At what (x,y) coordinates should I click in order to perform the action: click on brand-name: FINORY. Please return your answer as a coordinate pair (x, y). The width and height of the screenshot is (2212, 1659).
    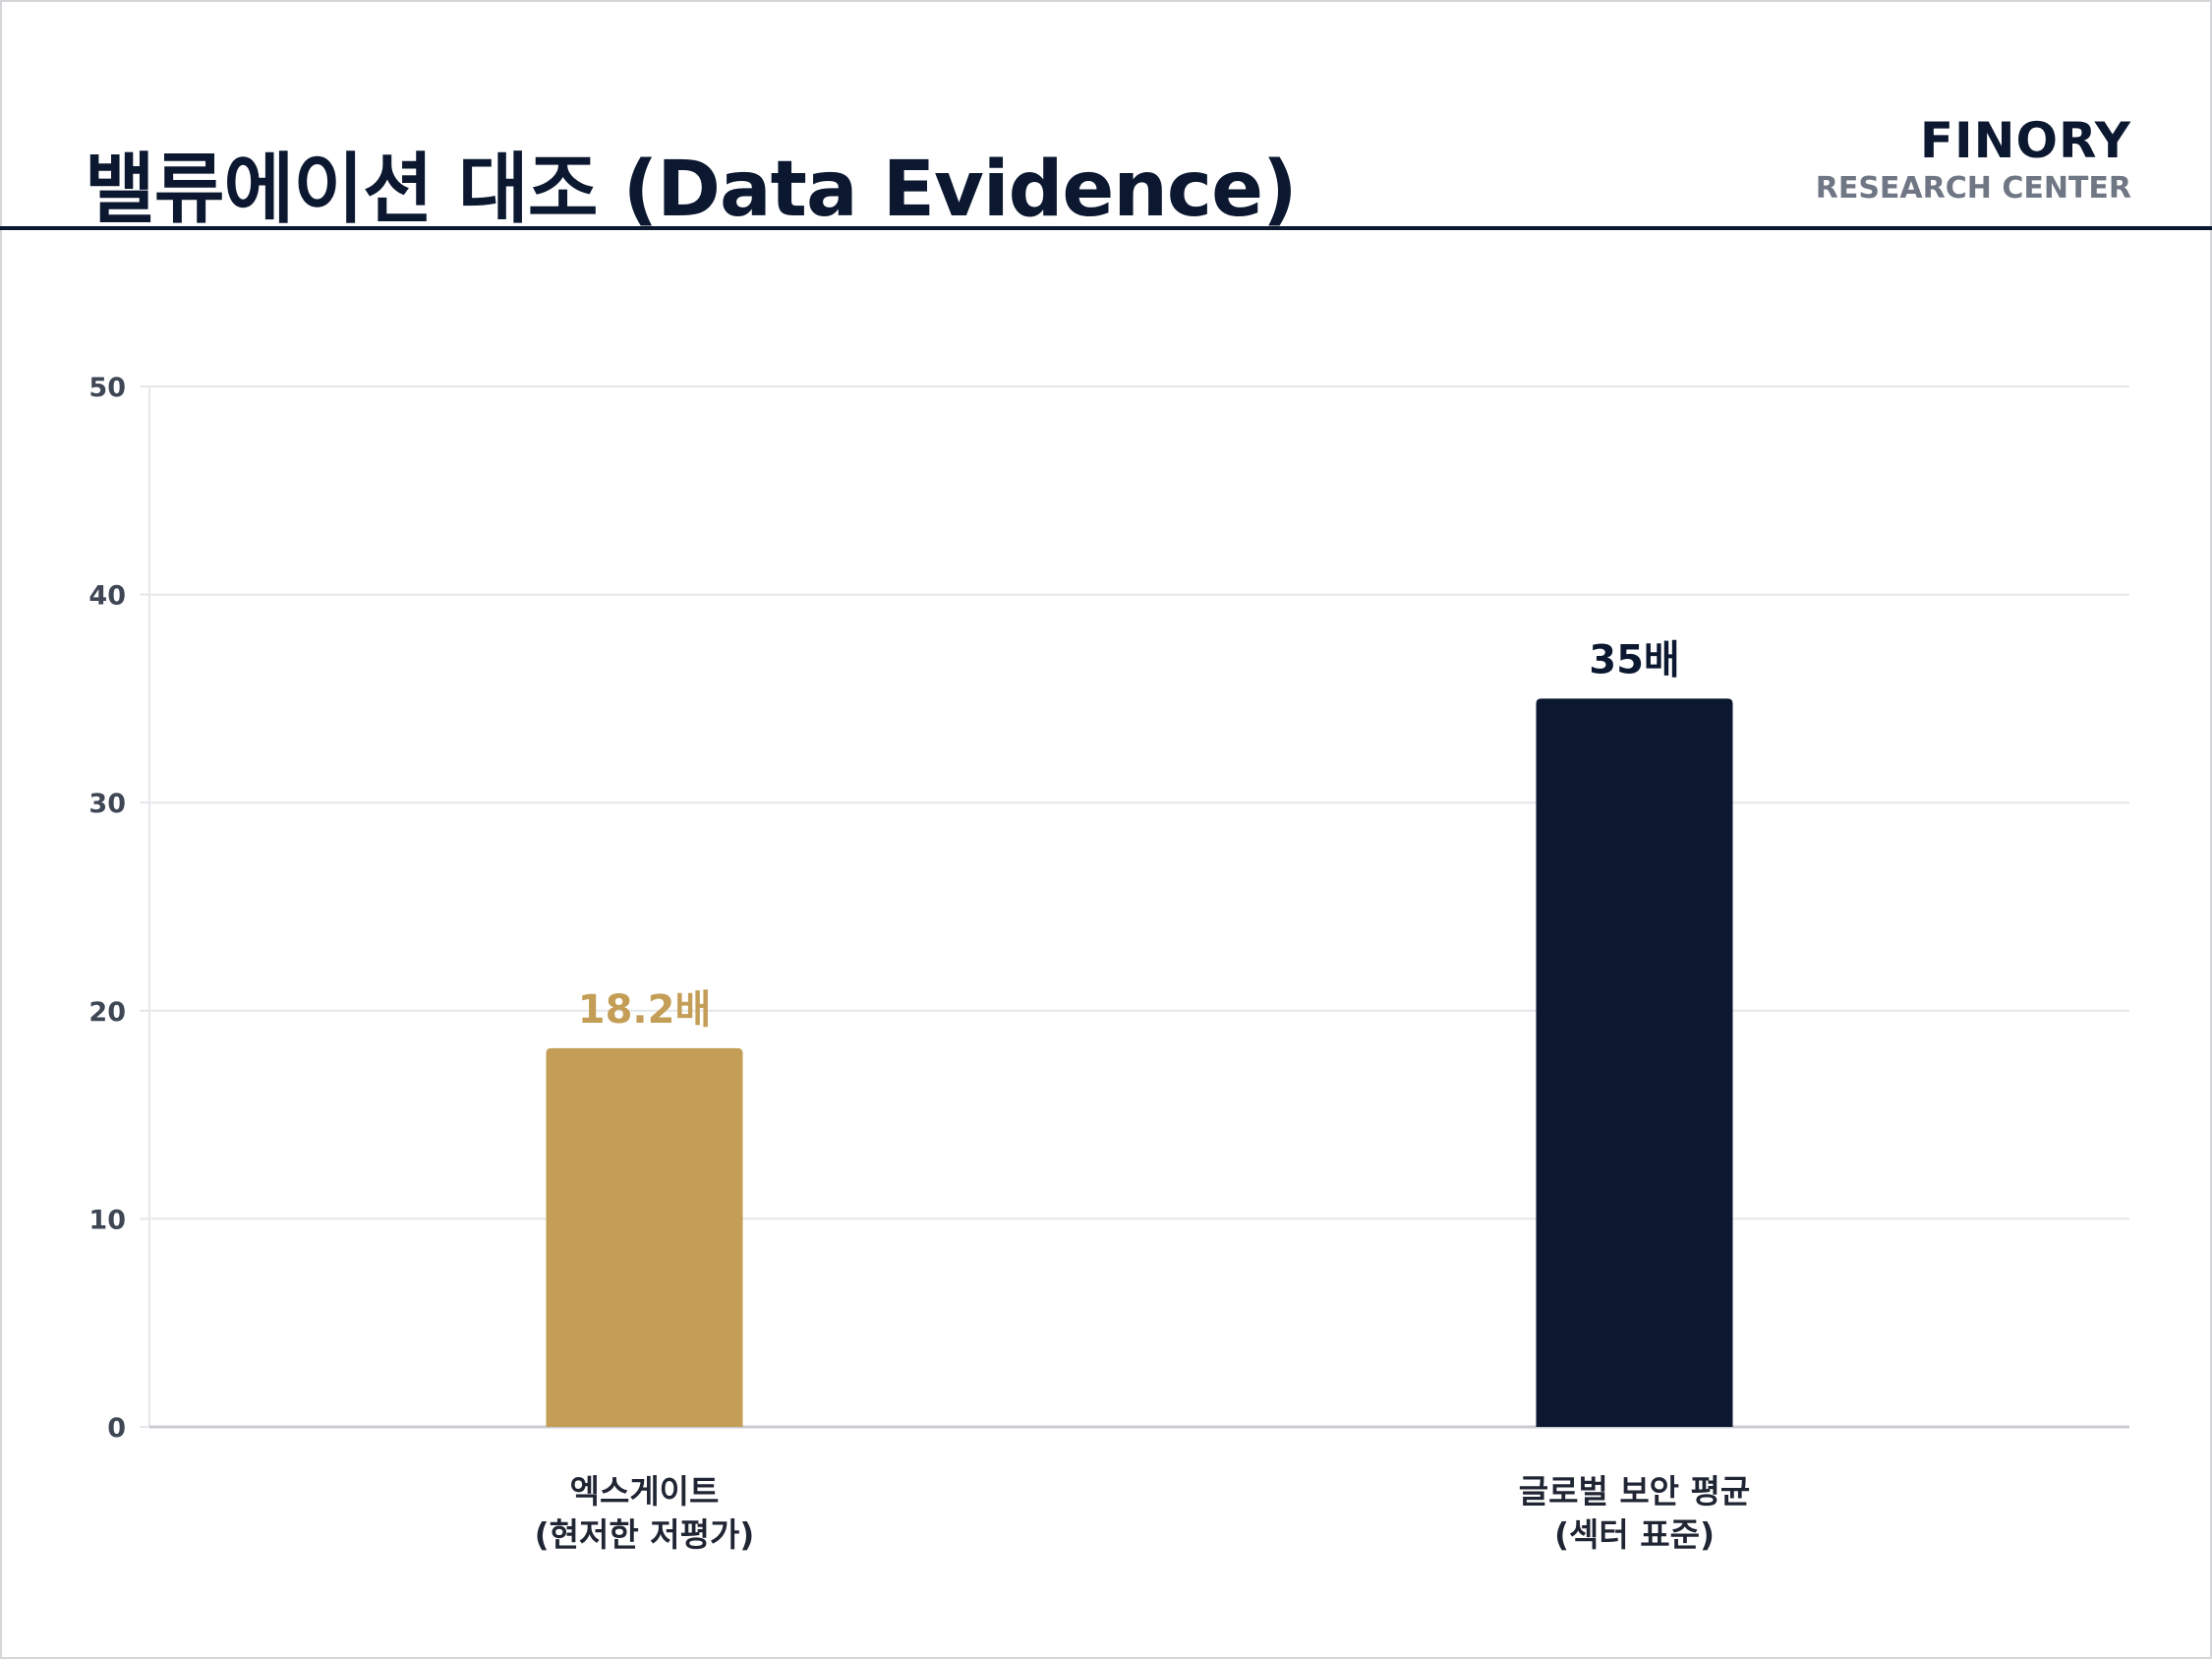
    Looking at the image, I should click on (2025, 140).